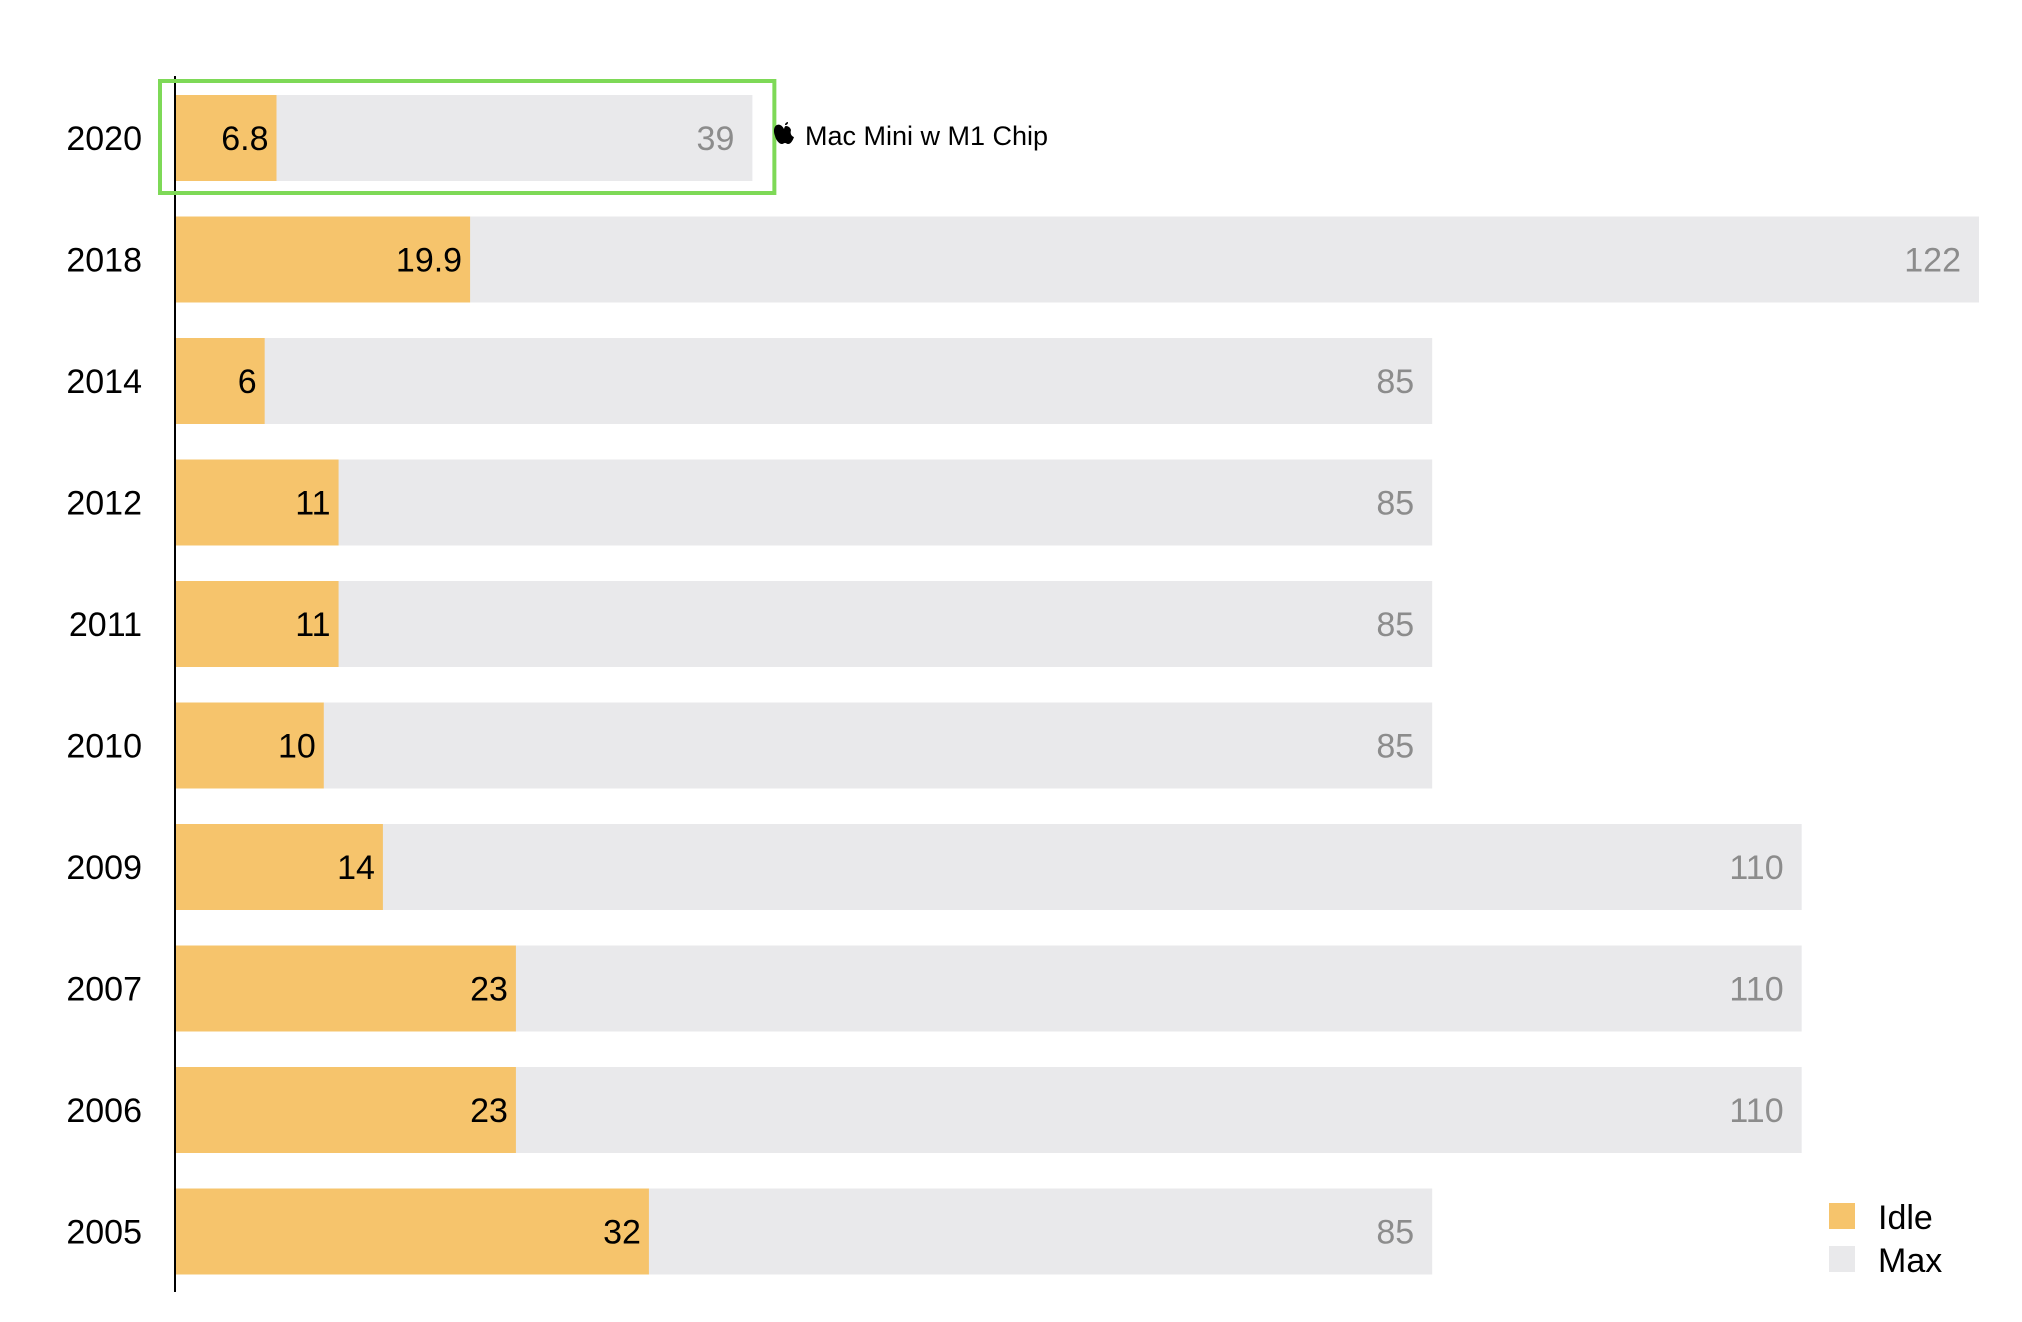  What do you see at coordinates (257, 502) in the screenshot?
I see `bar-idle-2012` at bounding box center [257, 502].